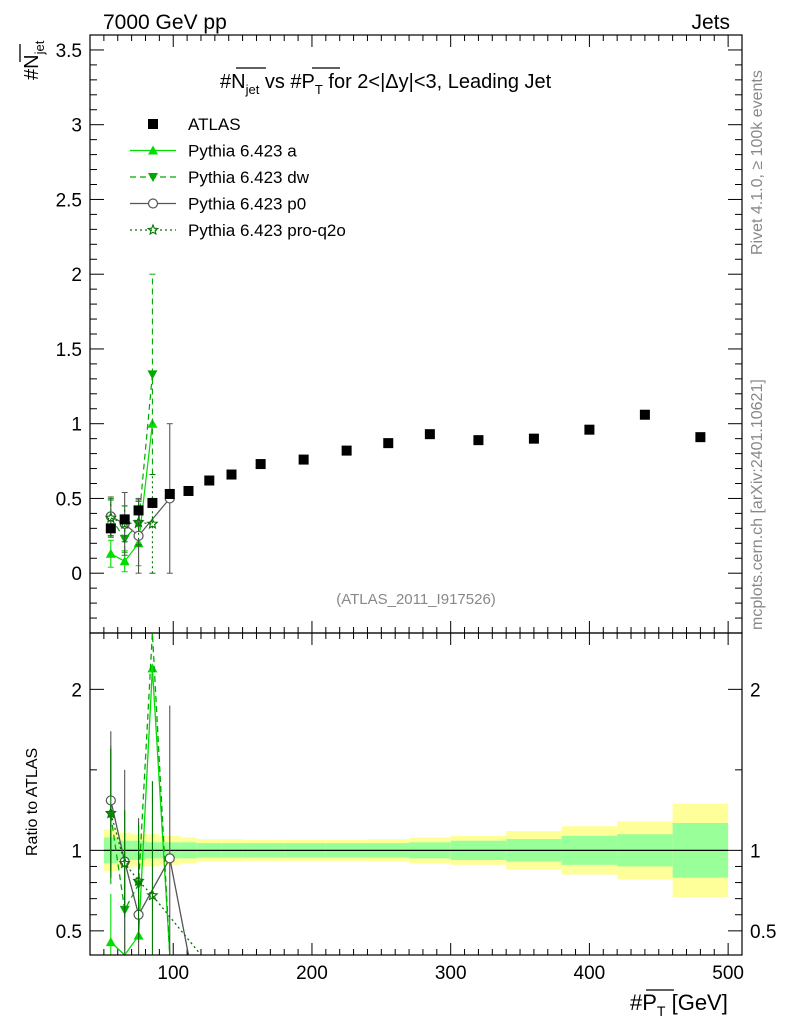  What do you see at coordinates (69, 350) in the screenshot?
I see `y-main-tick-label: 1.5` at bounding box center [69, 350].